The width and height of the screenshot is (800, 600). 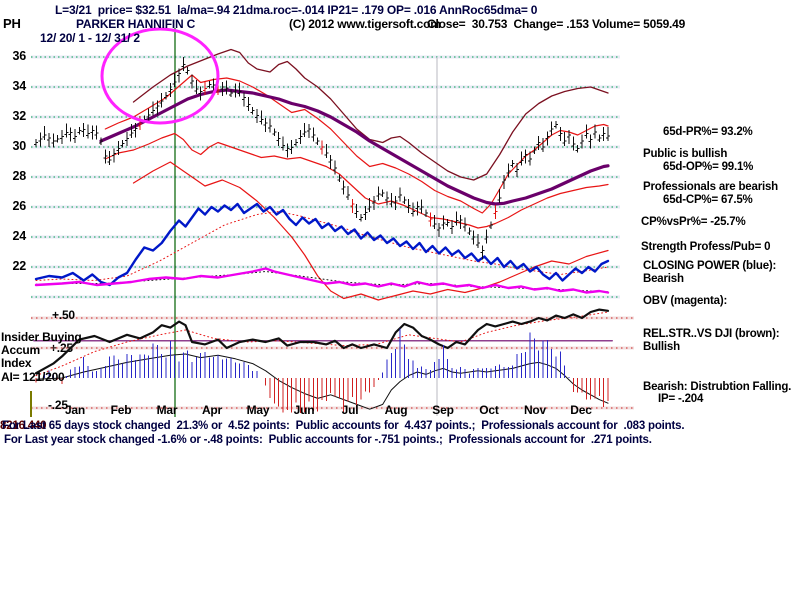 What do you see at coordinates (19, 266) in the screenshot?
I see `price-tick-22: 22` at bounding box center [19, 266].